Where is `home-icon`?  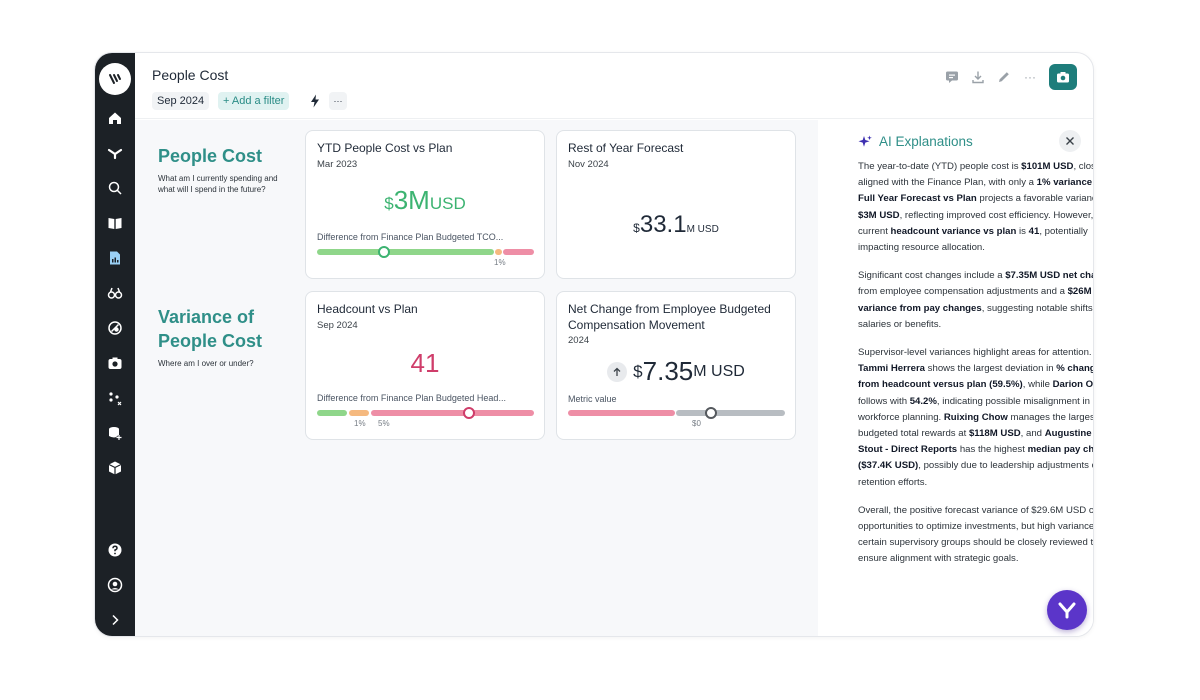 home-icon is located at coordinates (115, 118).